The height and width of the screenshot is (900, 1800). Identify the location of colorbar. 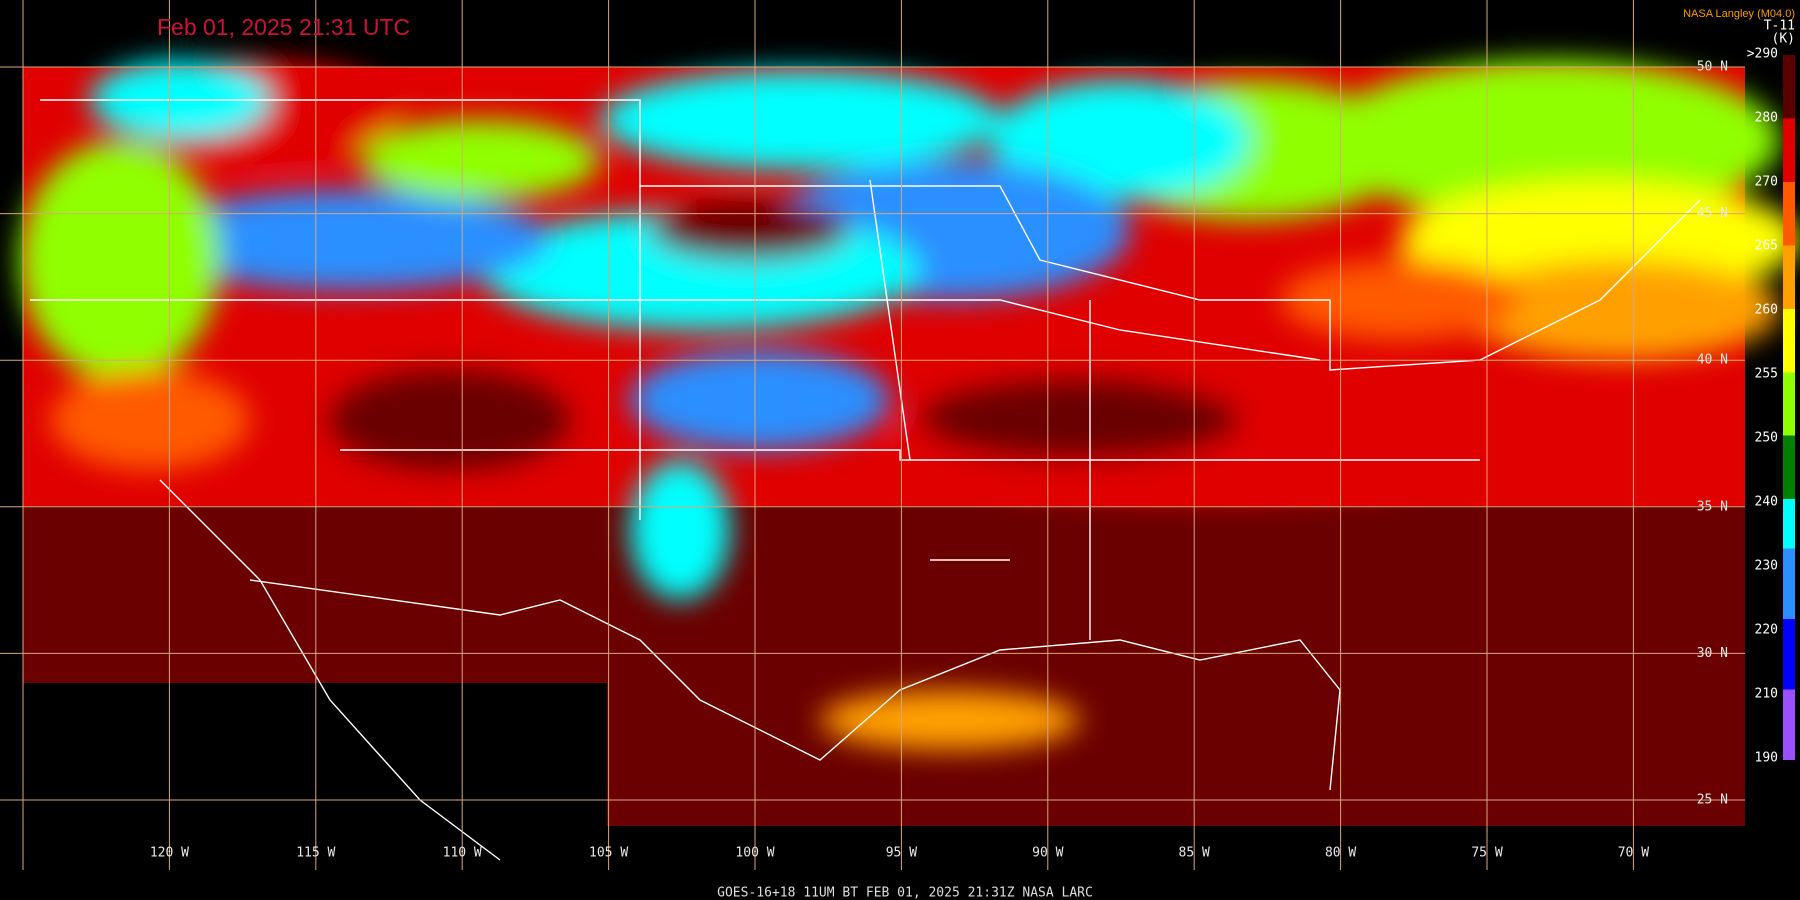
(1789, 407).